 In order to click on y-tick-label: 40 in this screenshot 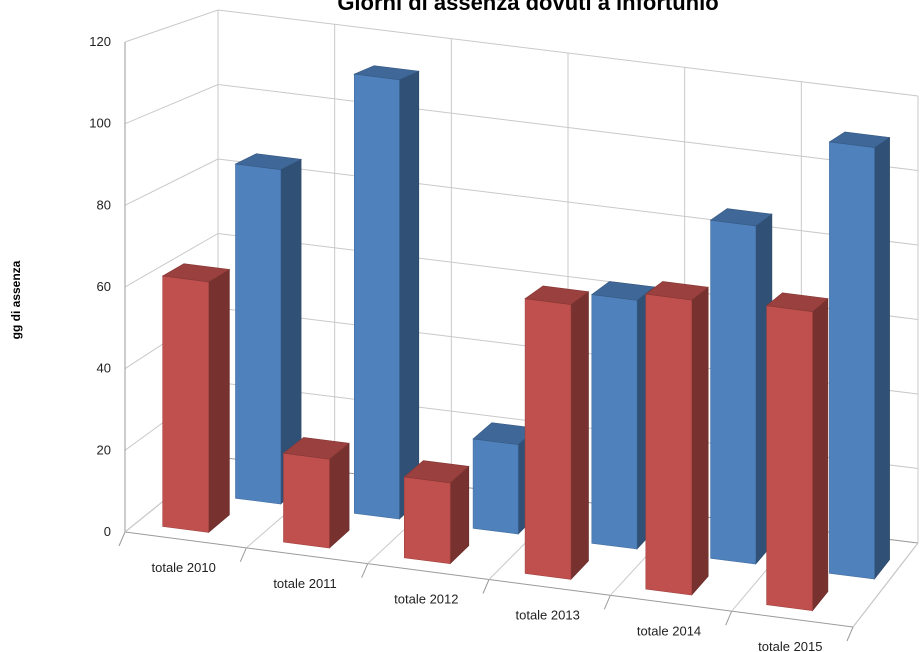, I will do `click(104, 368)`.